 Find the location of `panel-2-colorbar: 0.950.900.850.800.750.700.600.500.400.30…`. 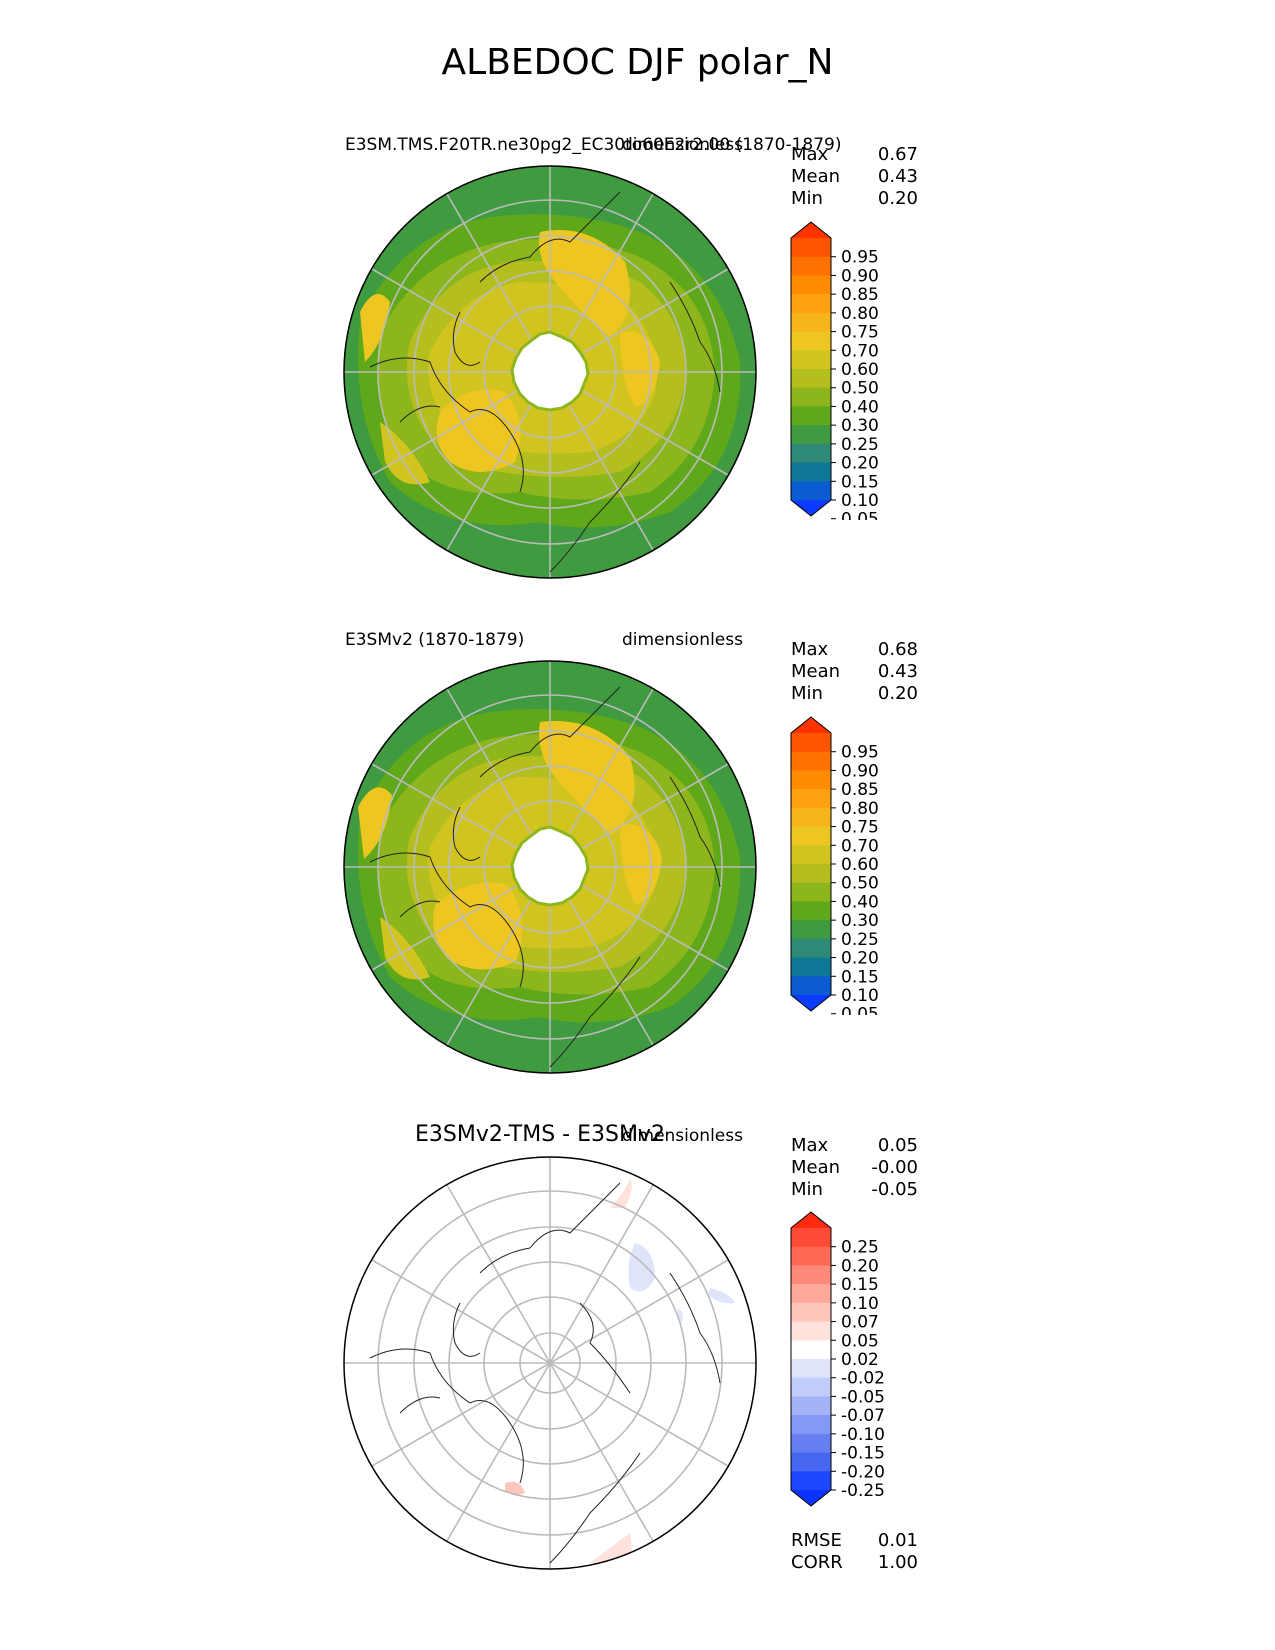

panel-2-colorbar: 0.950.900.850.800.750.700.600.500.400.30… is located at coordinates (834, 865).